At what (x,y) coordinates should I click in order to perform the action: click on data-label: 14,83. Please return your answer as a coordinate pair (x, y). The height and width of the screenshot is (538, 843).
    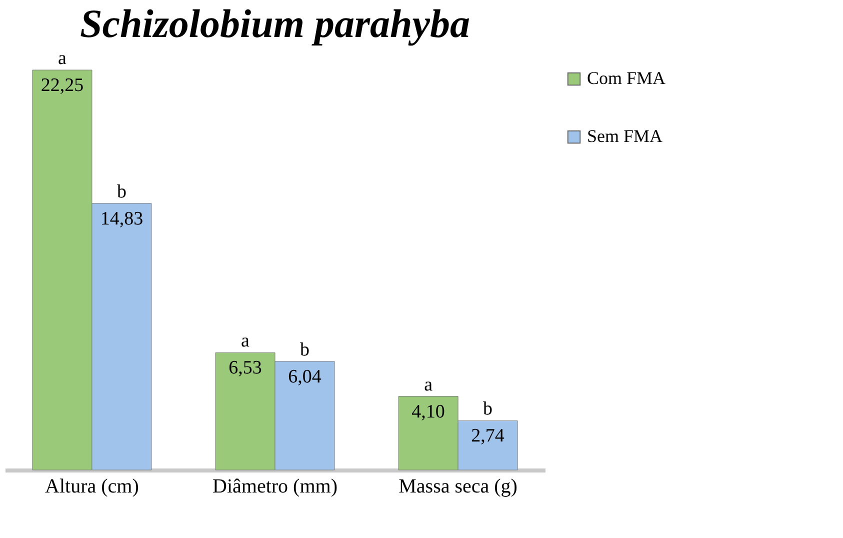
    Looking at the image, I should click on (122, 219).